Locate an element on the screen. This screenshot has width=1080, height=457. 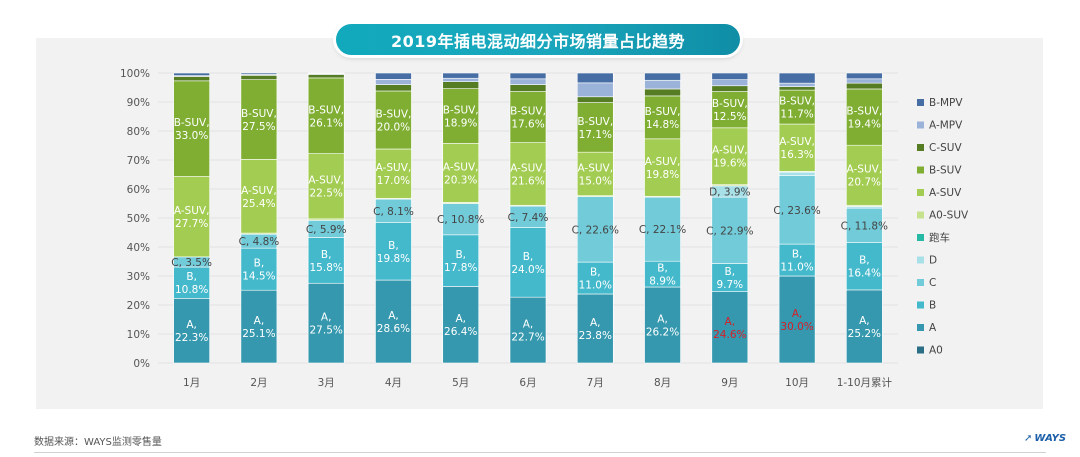
segment-label: A, 26.2% is located at coordinates (662, 326).